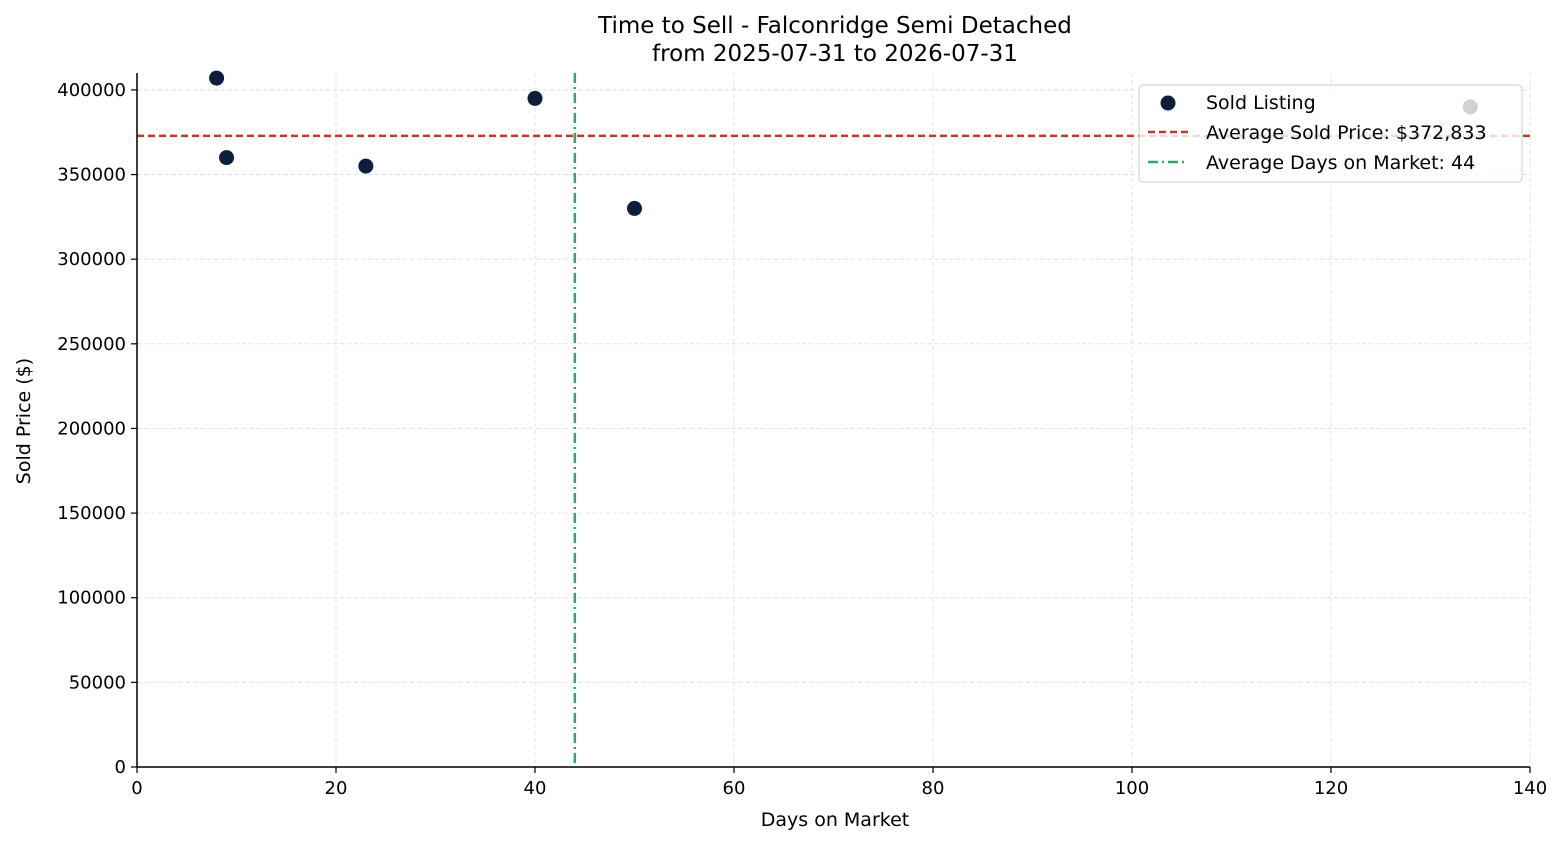 Image resolution: width=1564 pixels, height=845 pixels. What do you see at coordinates (1132, 788) in the screenshot?
I see `x-tick-label: 100` at bounding box center [1132, 788].